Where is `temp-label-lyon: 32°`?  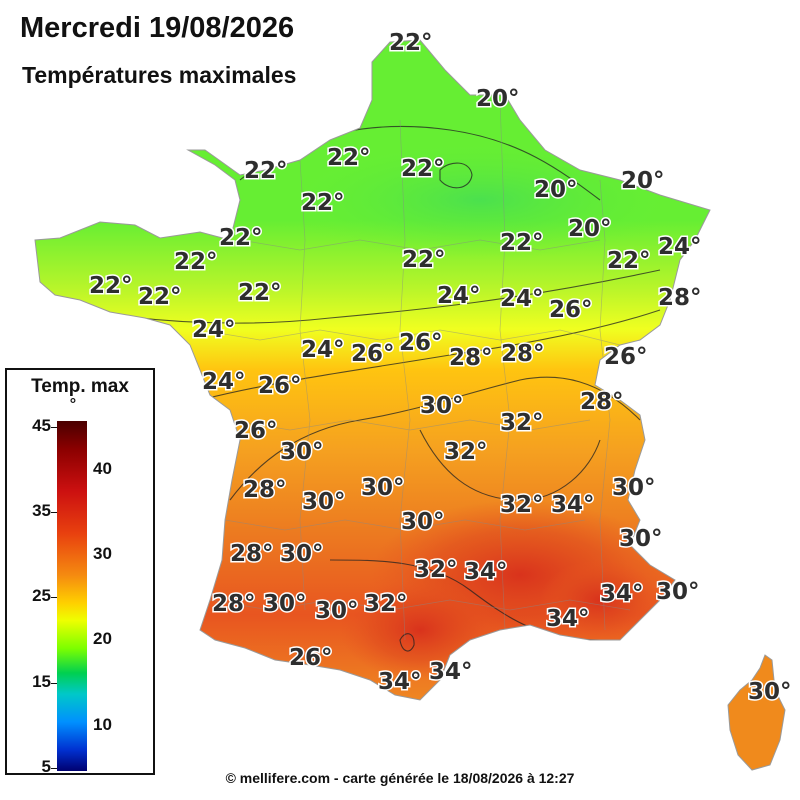 temp-label-lyon: 32° is located at coordinates (522, 423).